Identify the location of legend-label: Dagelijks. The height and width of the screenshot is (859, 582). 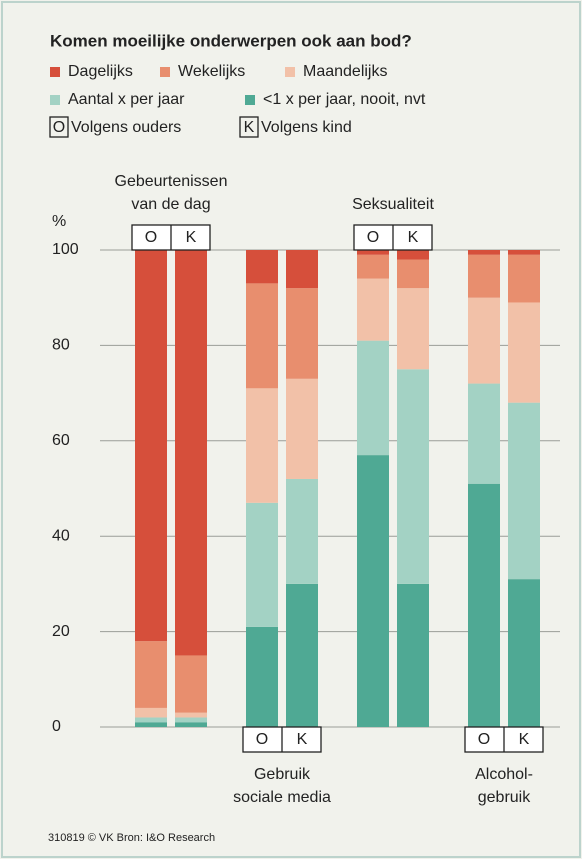
(100, 71).